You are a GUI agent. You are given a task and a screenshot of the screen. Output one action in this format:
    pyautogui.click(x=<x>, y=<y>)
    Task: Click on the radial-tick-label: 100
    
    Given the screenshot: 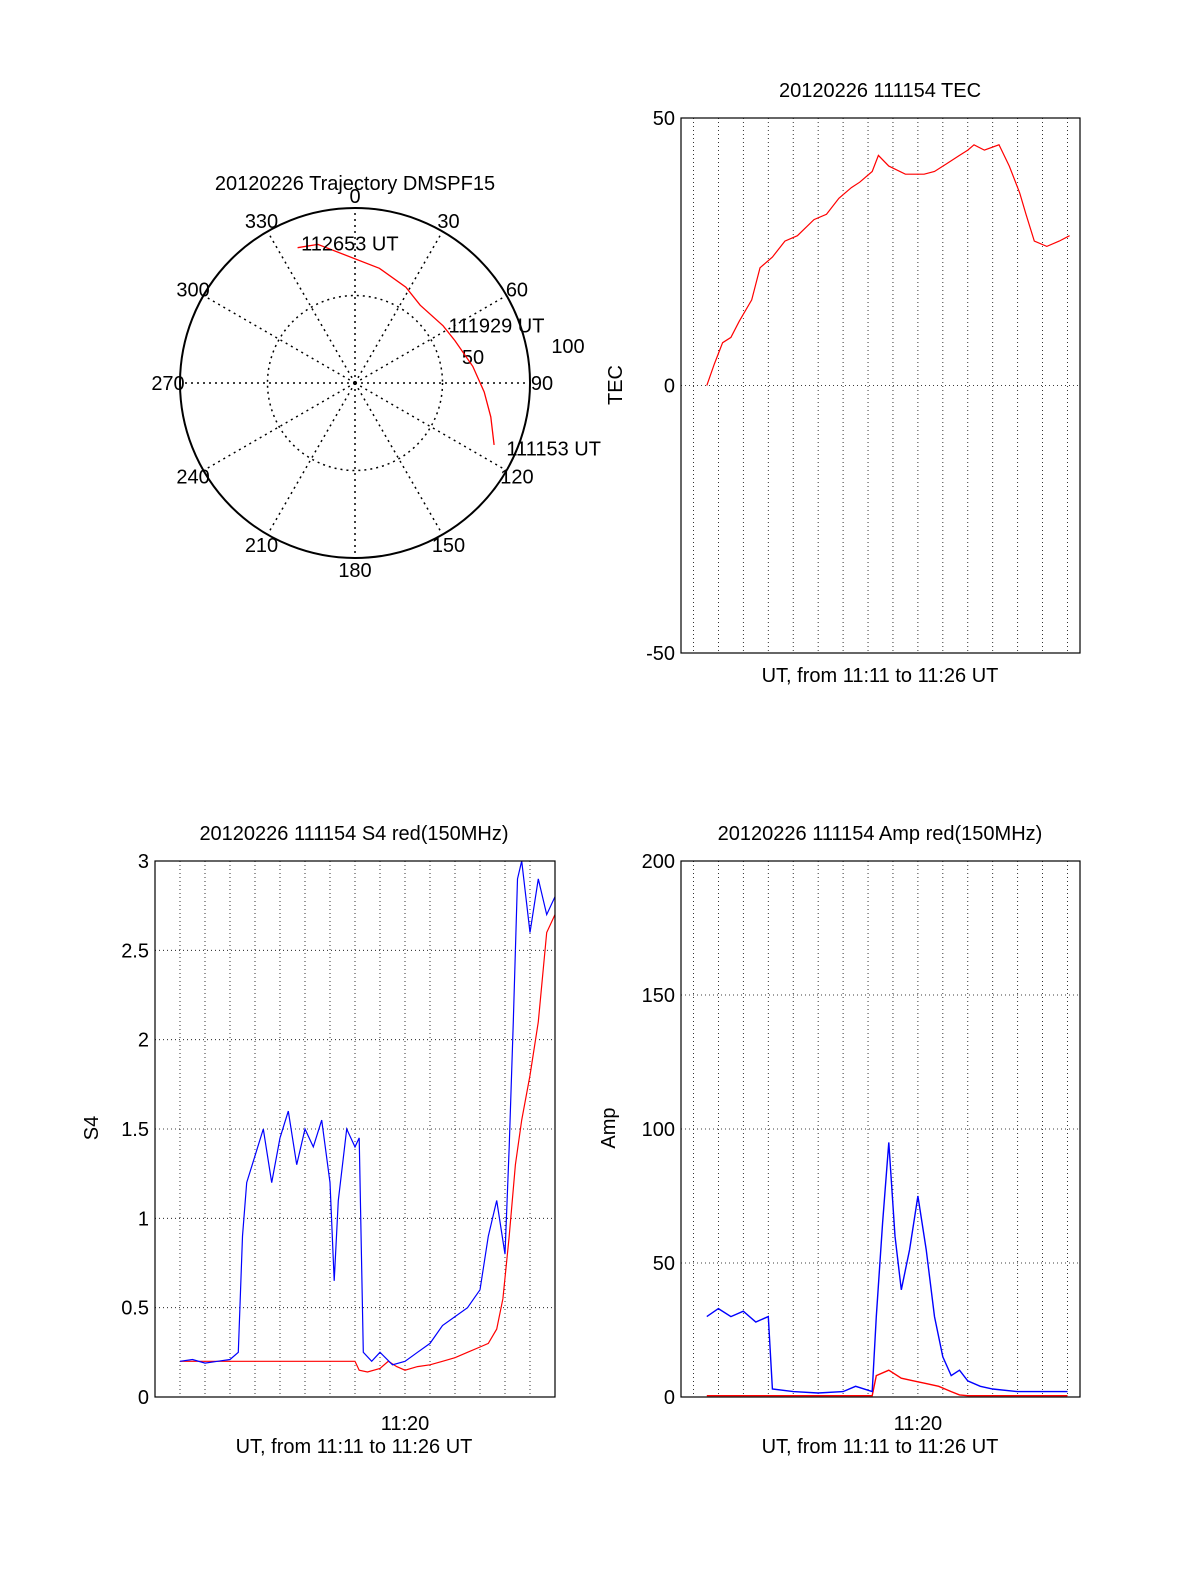 What is the action you would take?
    pyautogui.click(x=567, y=347)
    